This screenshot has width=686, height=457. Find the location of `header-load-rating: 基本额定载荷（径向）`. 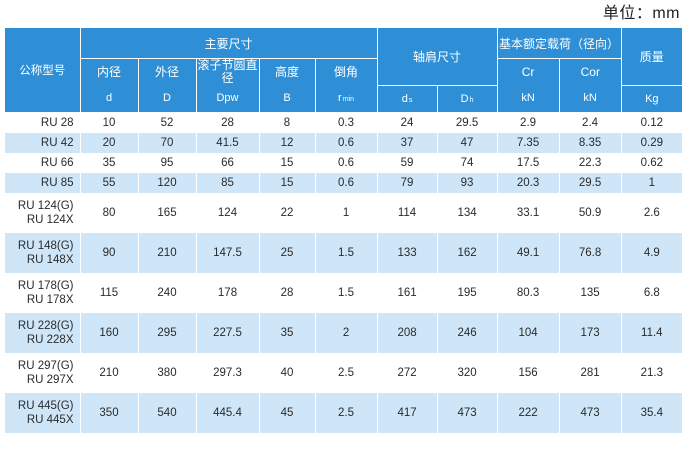

header-load-rating: 基本额定载荷（径向） is located at coordinates (559, 43).